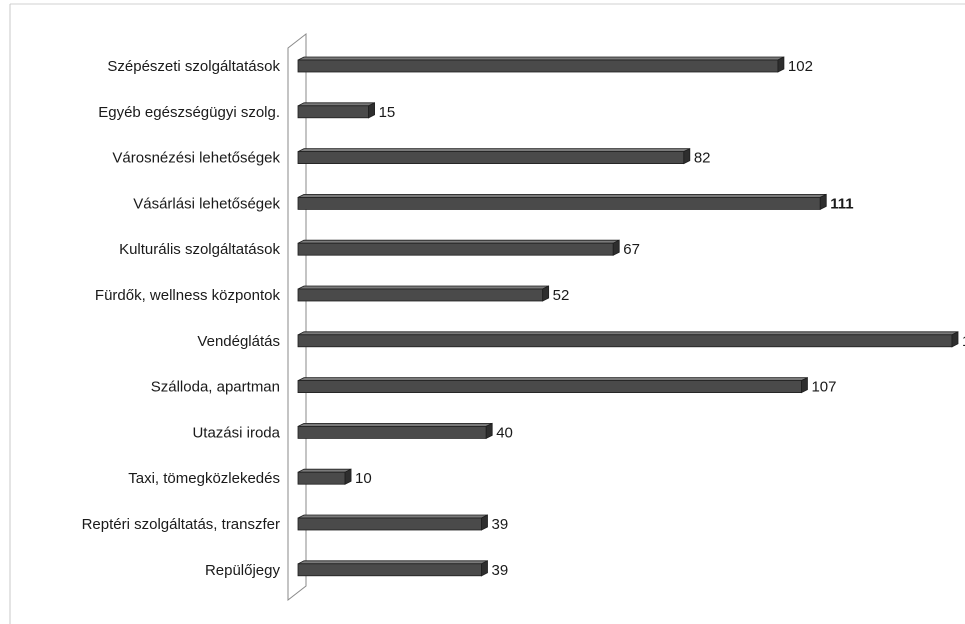 This screenshot has width=965, height=624. What do you see at coordinates (181, 524) in the screenshot?
I see `category-label: Reptéri szolgáltatás, transzfer` at bounding box center [181, 524].